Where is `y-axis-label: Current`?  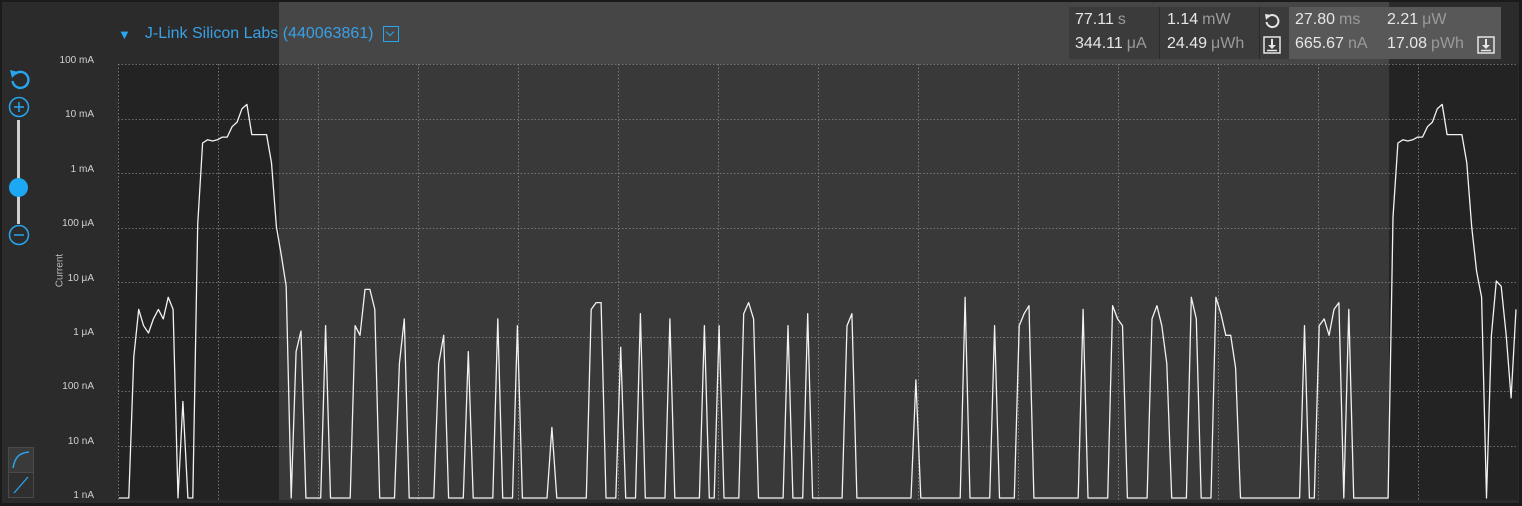
y-axis-label: Current is located at coordinates (60, 270).